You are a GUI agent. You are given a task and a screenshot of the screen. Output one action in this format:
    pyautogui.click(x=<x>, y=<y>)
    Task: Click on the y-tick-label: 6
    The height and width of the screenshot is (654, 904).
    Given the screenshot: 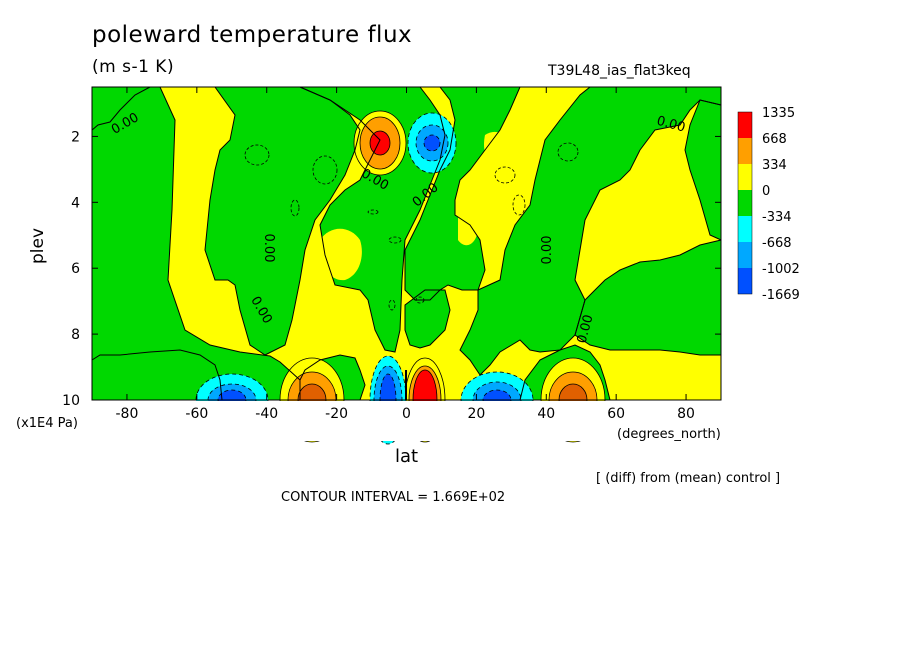 What is the action you would take?
    pyautogui.click(x=75, y=269)
    